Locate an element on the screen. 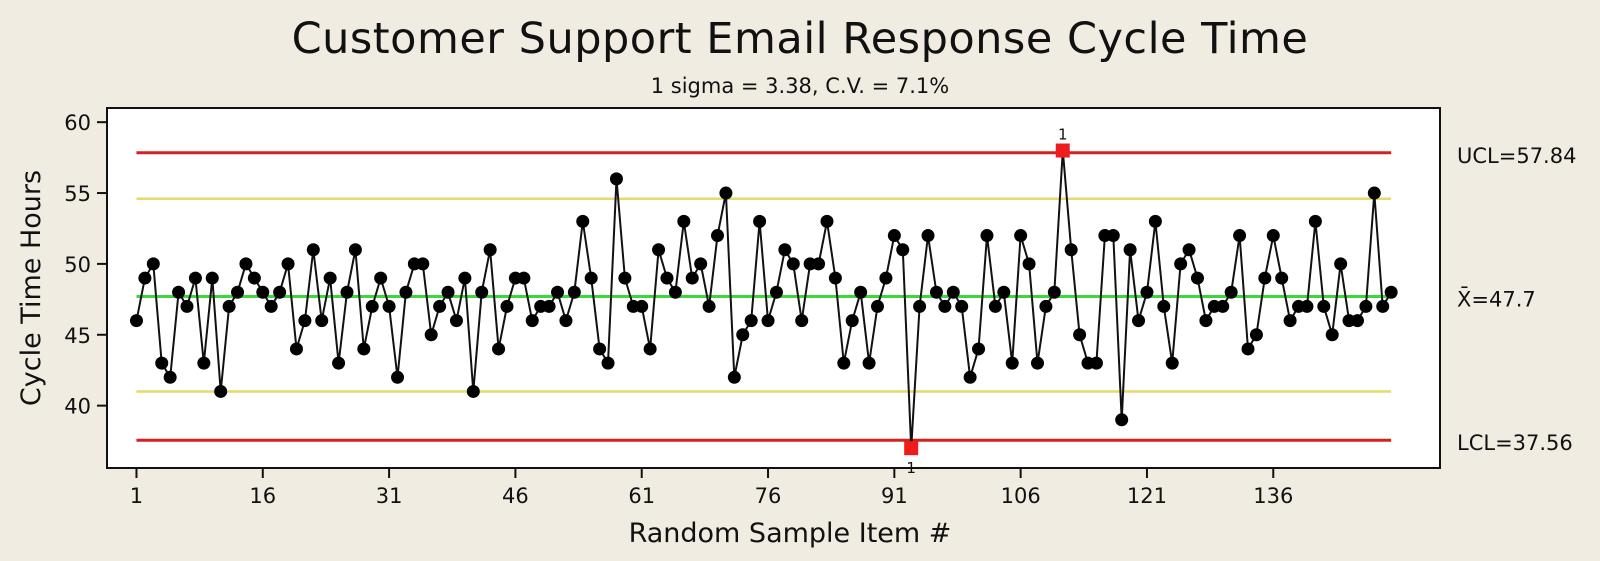 The width and height of the screenshot is (1600, 561). x-axis-label: Random Sample Item # is located at coordinates (790, 533).